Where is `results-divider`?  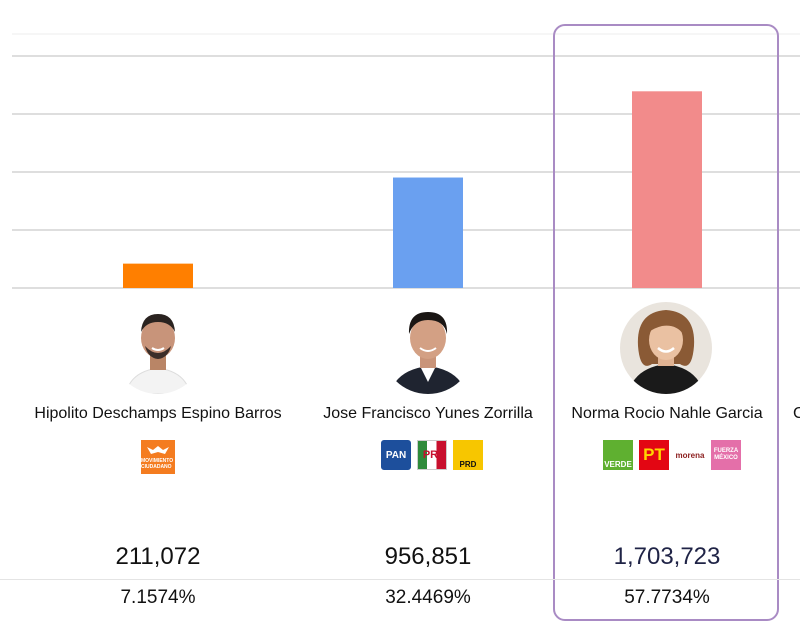 results-divider is located at coordinates (400, 579).